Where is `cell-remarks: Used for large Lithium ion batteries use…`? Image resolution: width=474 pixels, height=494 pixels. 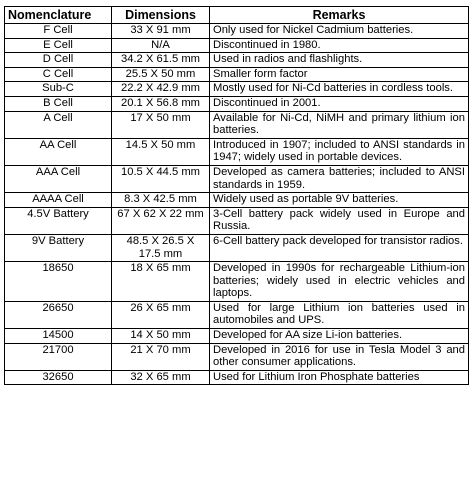
cell-remarks: Used for large Lithium ion batteries use… is located at coordinates (339, 315).